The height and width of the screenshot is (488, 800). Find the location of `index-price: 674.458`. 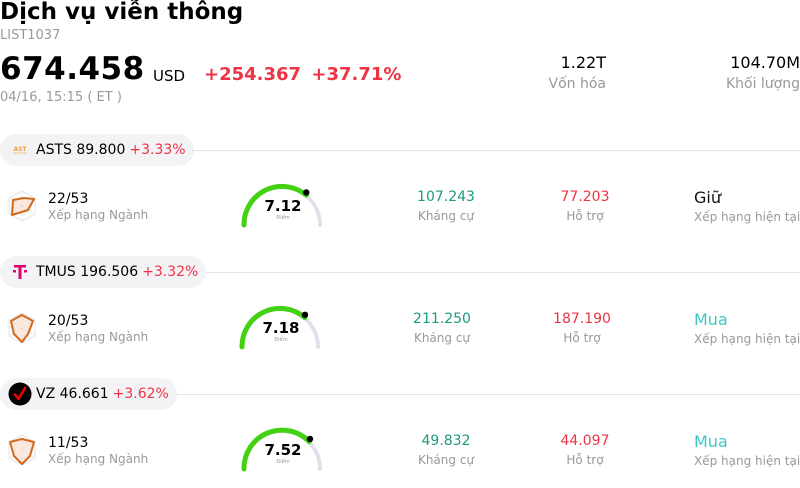

index-price: 674.458 is located at coordinates (72, 69).